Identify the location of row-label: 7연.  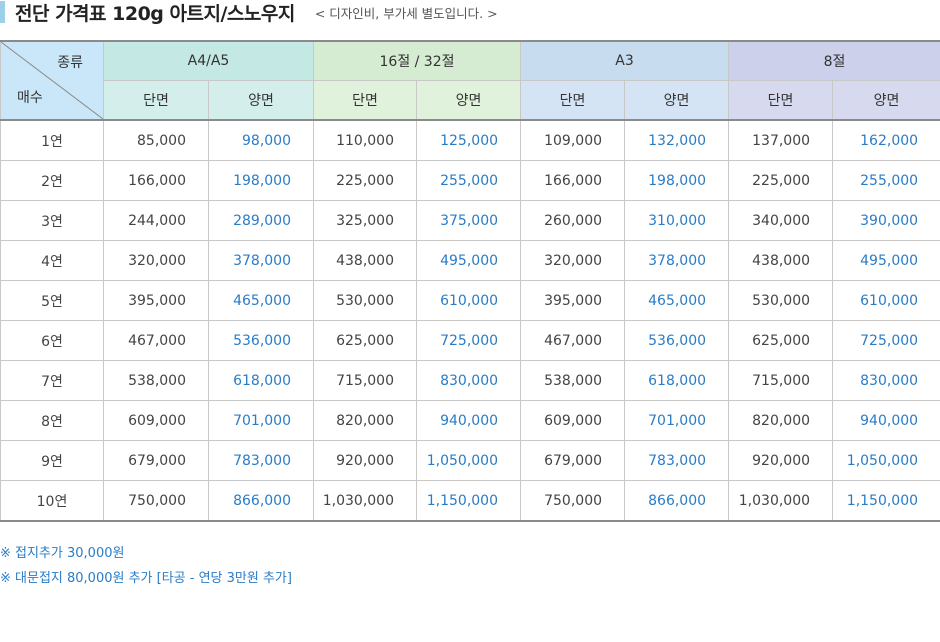
(52, 380).